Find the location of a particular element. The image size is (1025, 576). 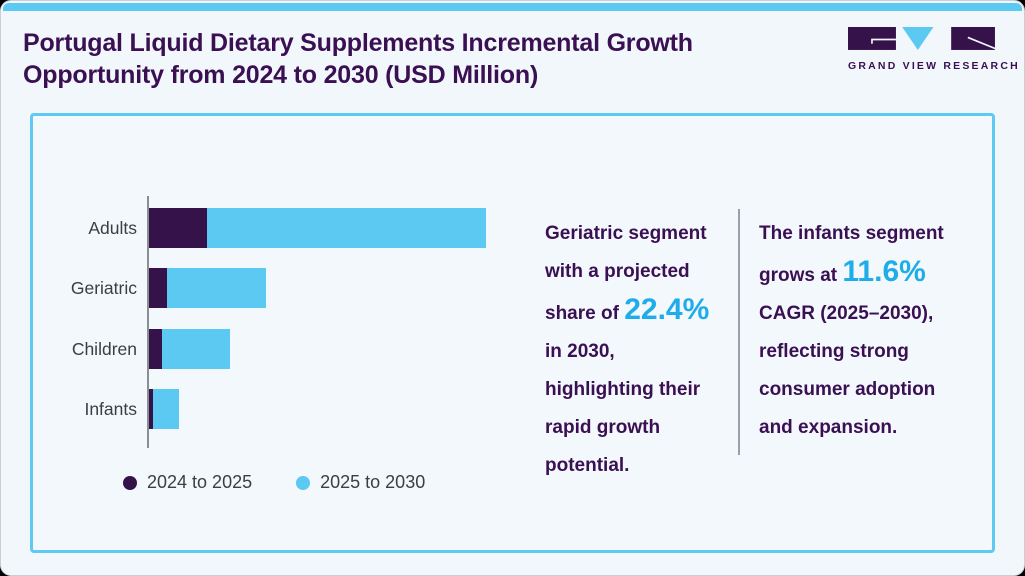

top-accent-bar is located at coordinates (512, 7).